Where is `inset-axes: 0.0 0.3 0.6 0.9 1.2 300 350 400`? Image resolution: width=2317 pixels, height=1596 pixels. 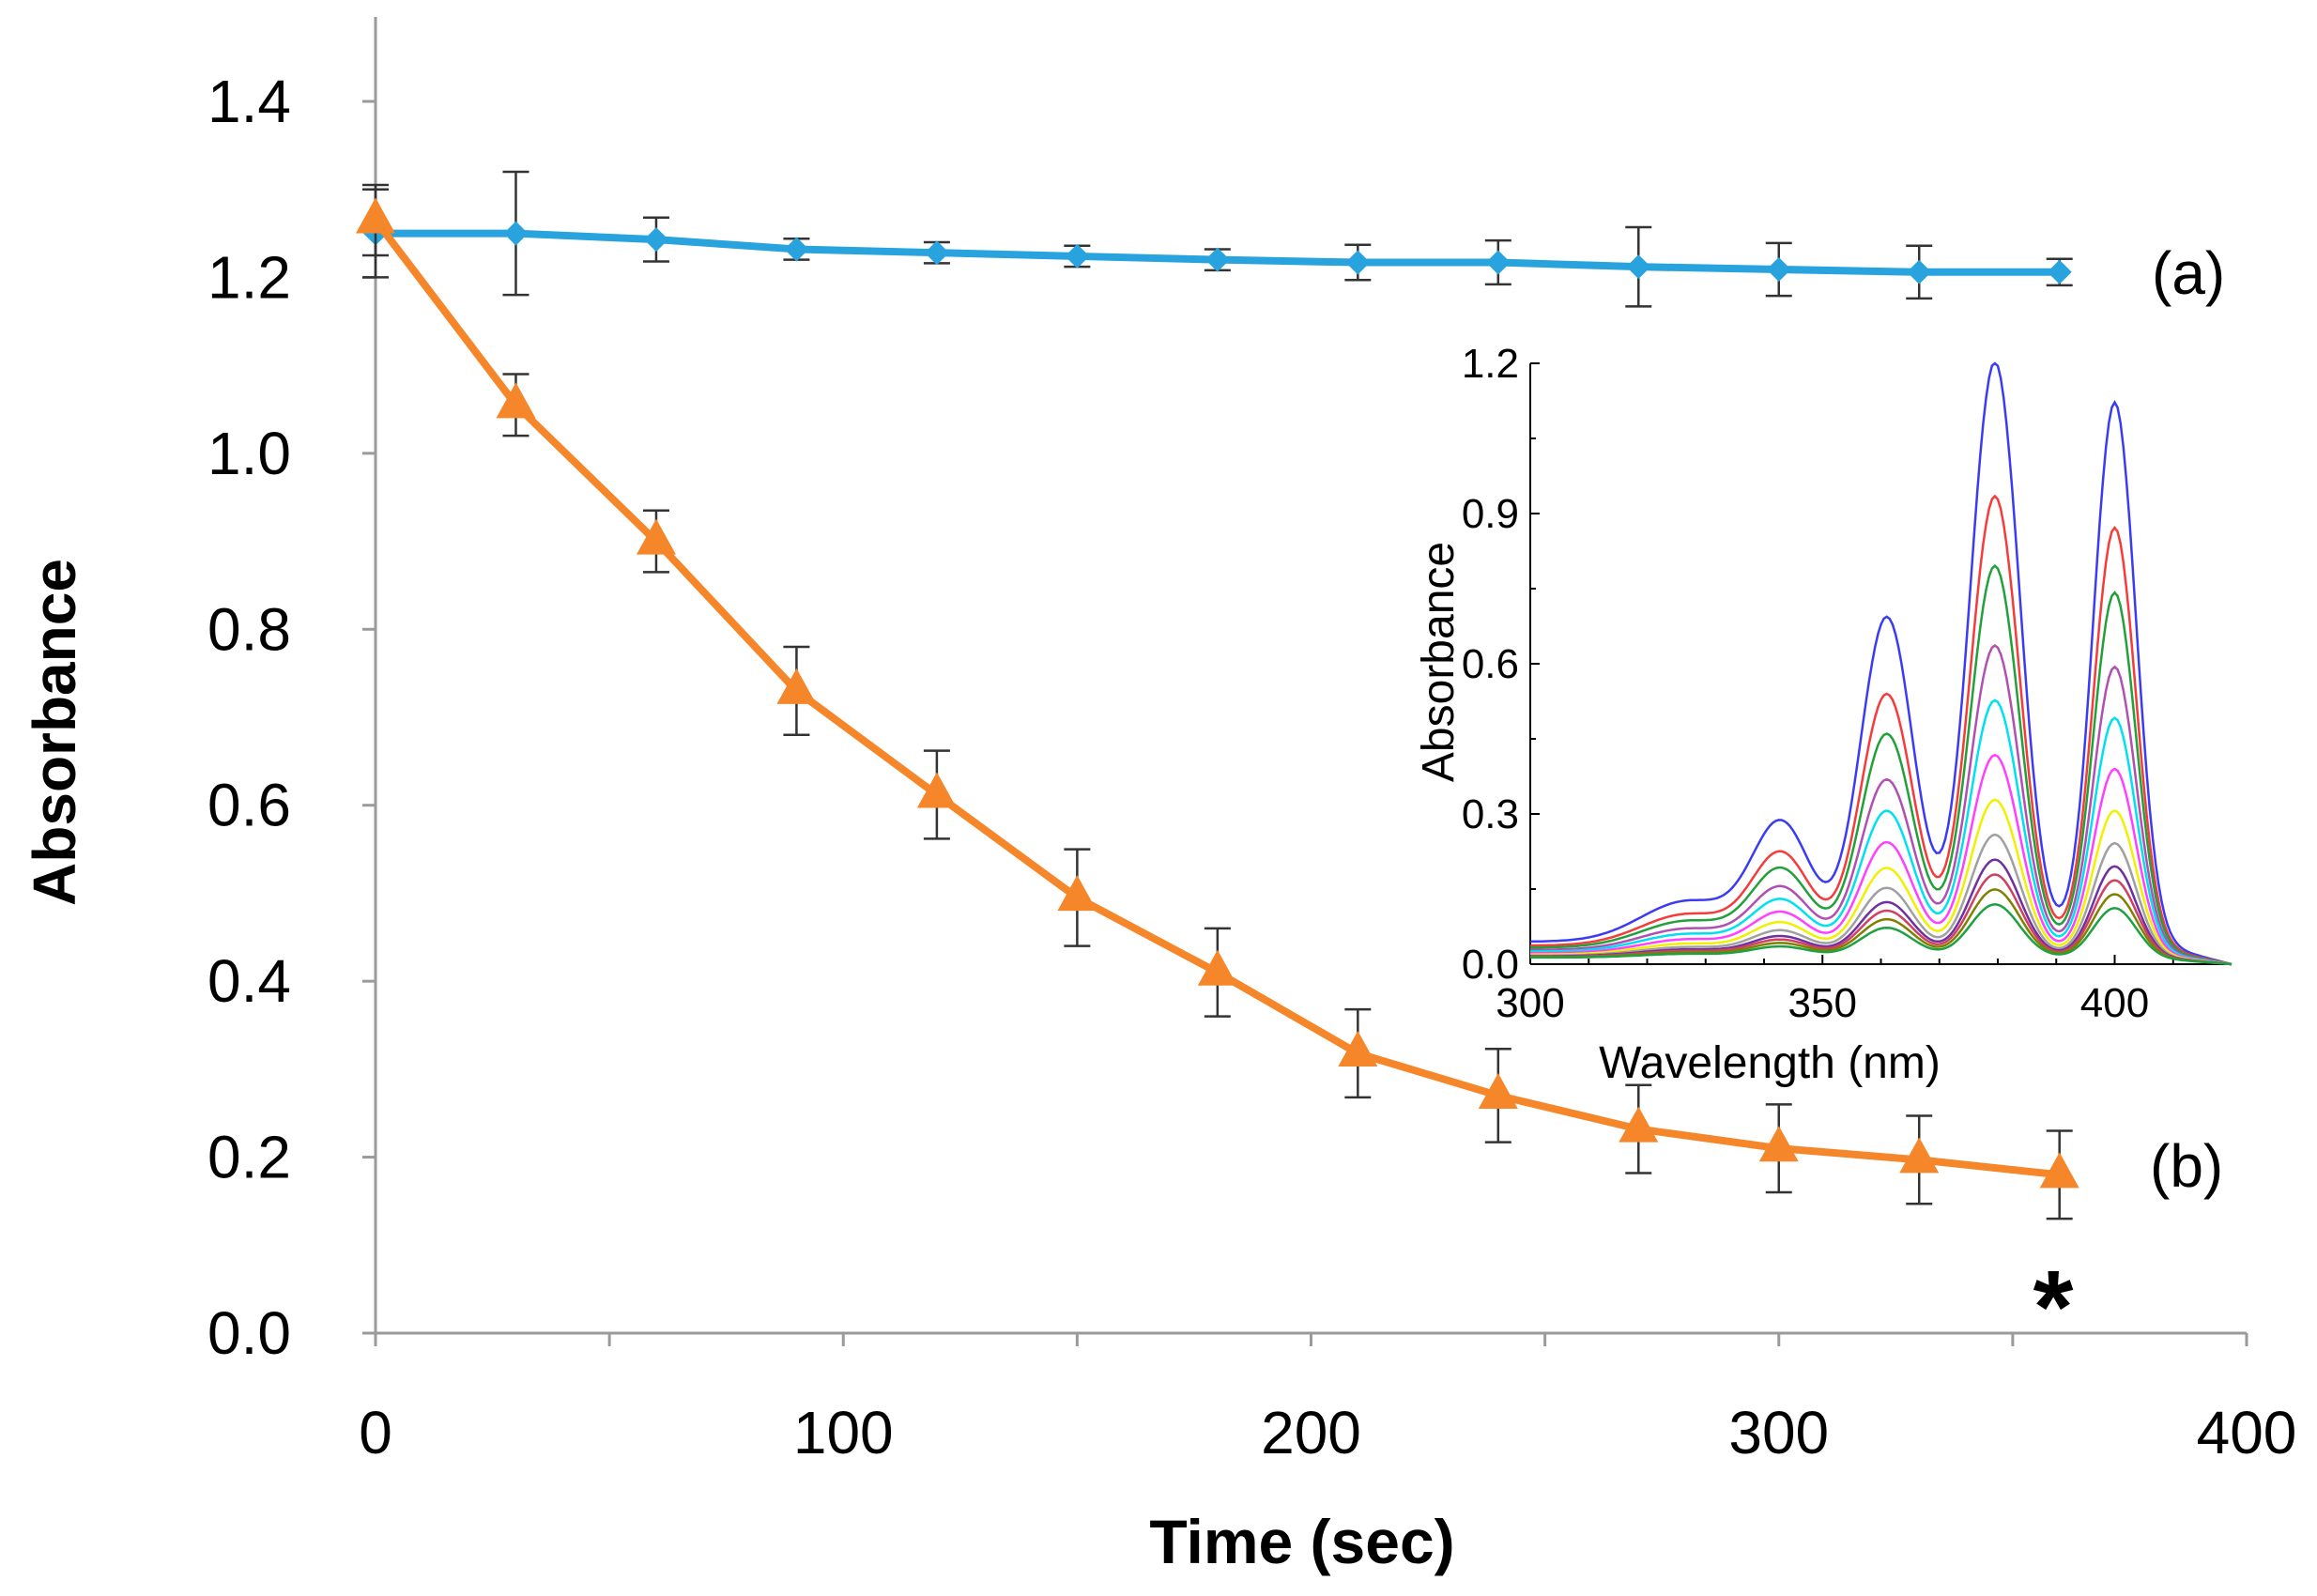 inset-axes: 0.0 0.3 0.6 0.9 1.2 300 350 400 is located at coordinates (1847, 684).